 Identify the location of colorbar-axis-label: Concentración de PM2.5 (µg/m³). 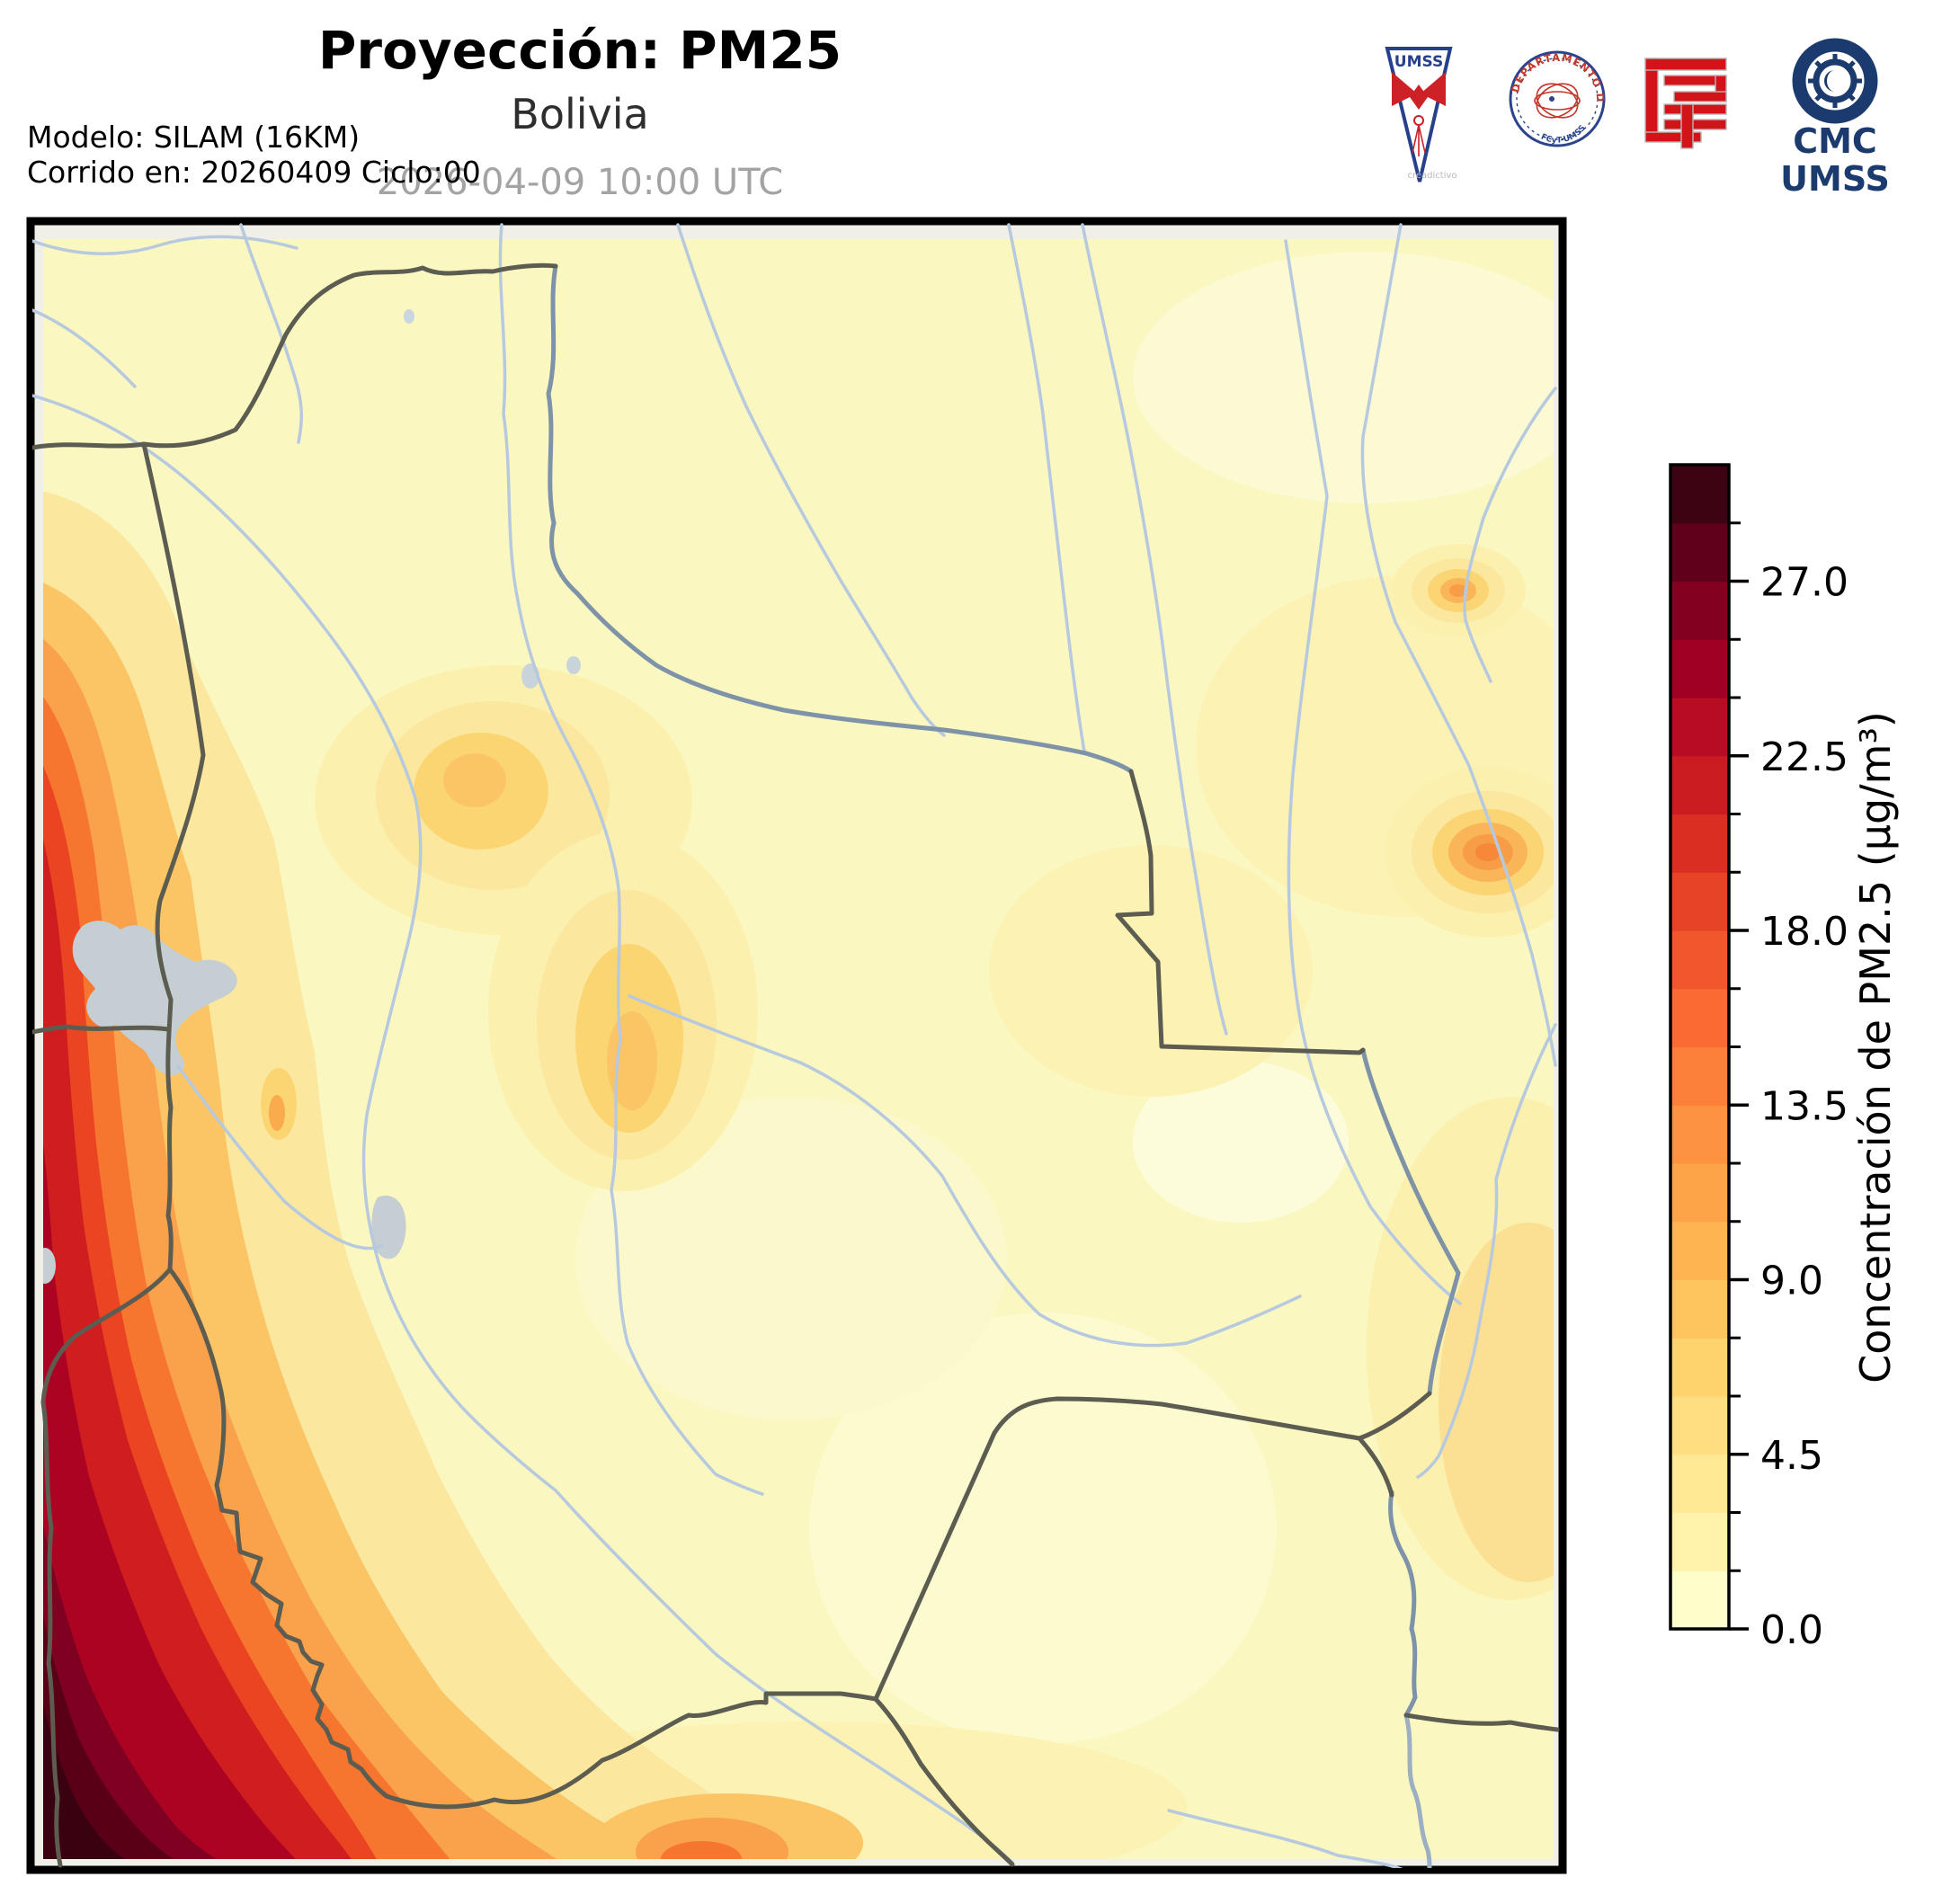
(1876, 1047).